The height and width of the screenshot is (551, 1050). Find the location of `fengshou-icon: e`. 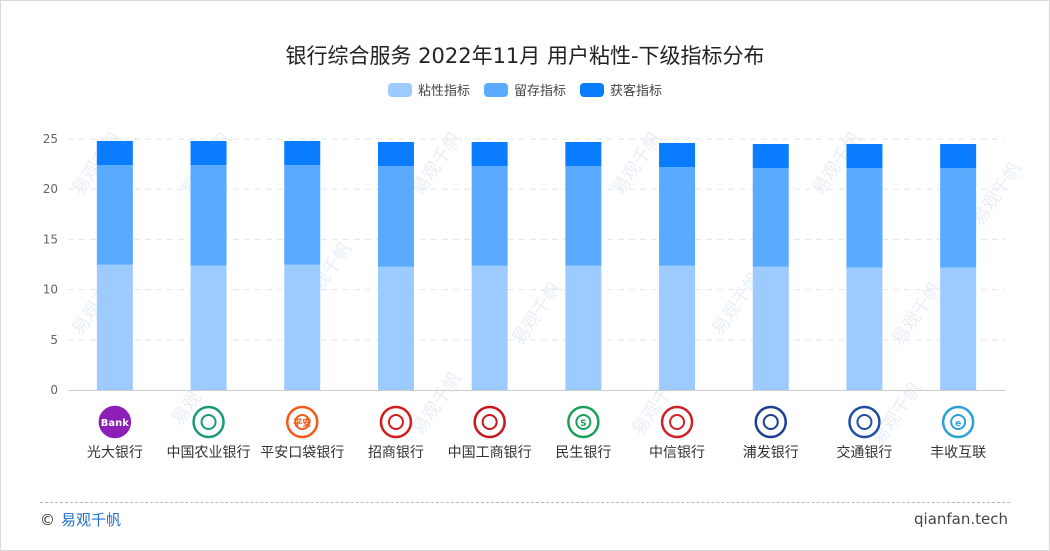

fengshou-icon: e is located at coordinates (958, 422).